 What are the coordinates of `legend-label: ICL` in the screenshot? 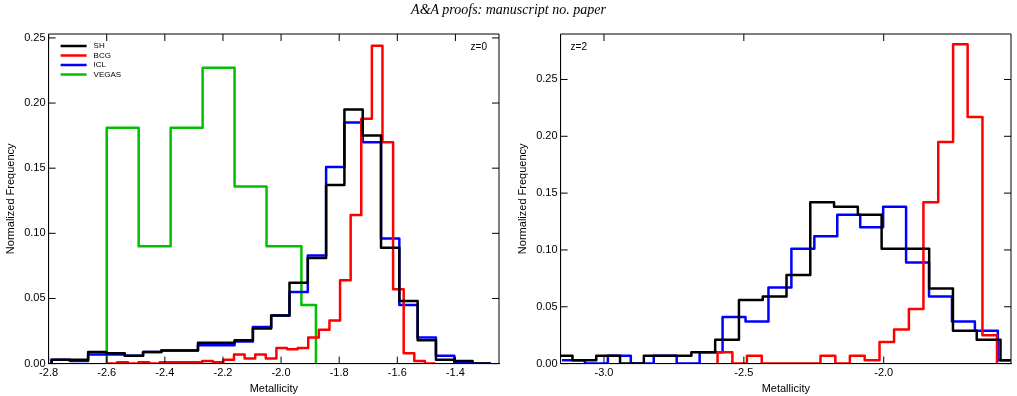 It's located at (100, 65).